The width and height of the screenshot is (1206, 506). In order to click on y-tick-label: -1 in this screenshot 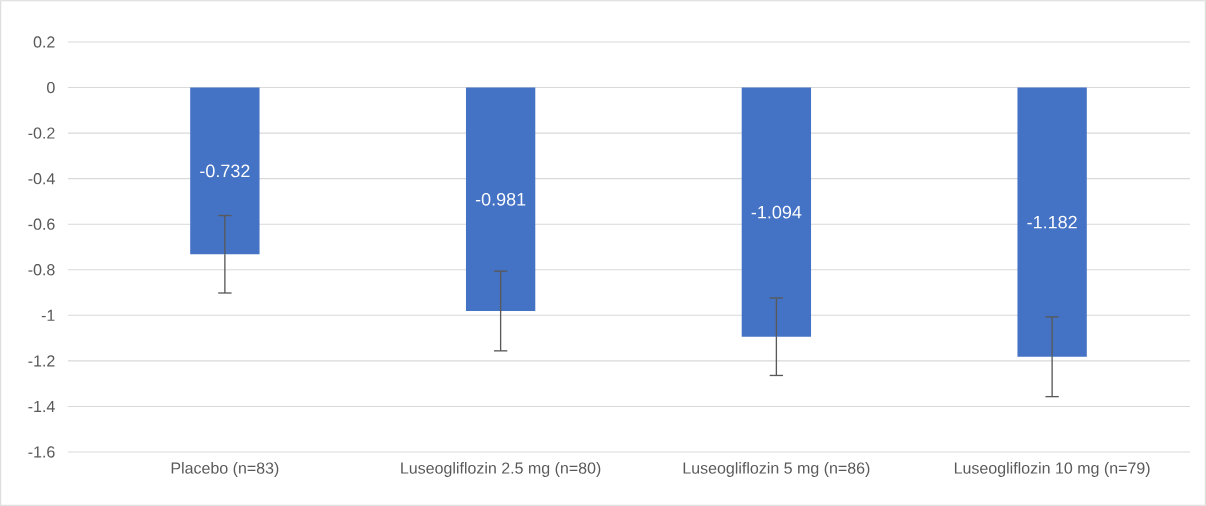, I will do `click(48, 315)`.